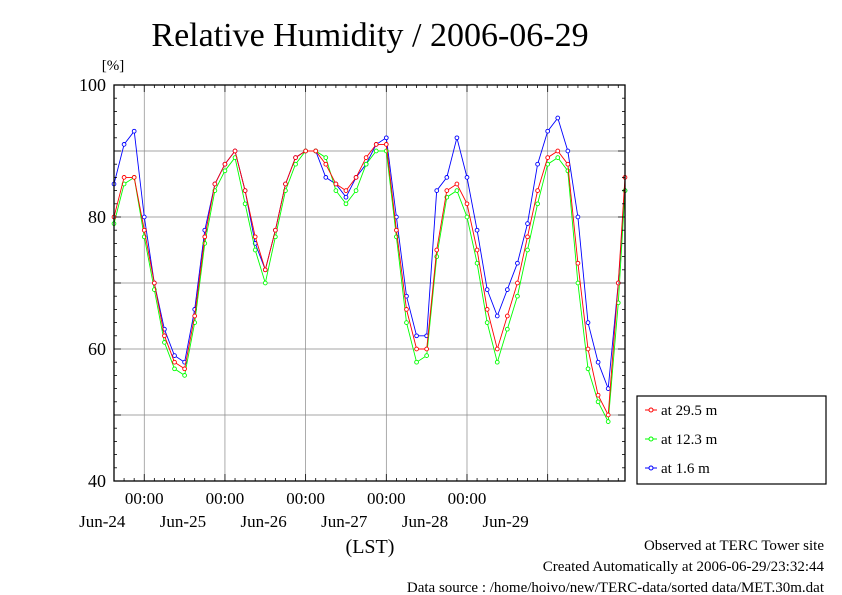 This screenshot has height=595, width=842. Describe the element at coordinates (344, 521) in the screenshot. I see `x-tick-date-label: Jun-27` at that location.